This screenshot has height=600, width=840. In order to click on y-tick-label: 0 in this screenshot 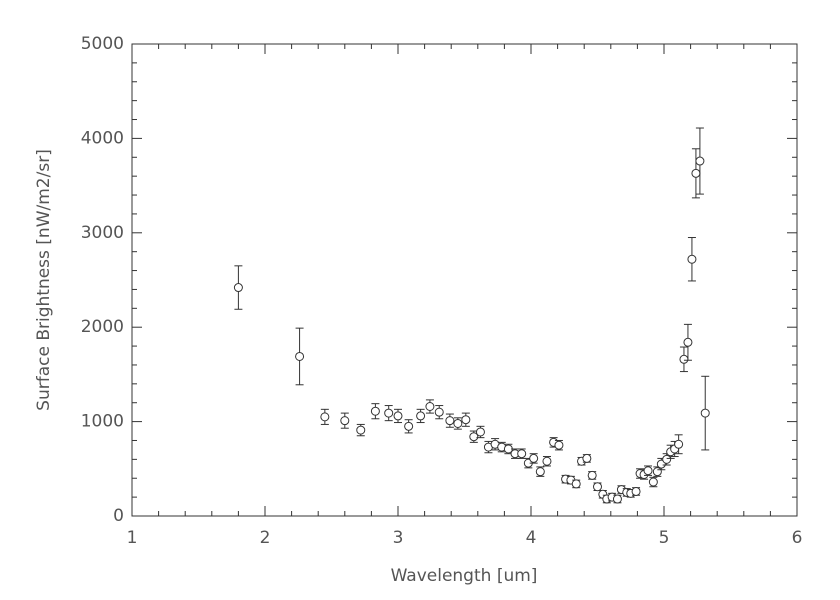, I will do `click(118, 516)`.